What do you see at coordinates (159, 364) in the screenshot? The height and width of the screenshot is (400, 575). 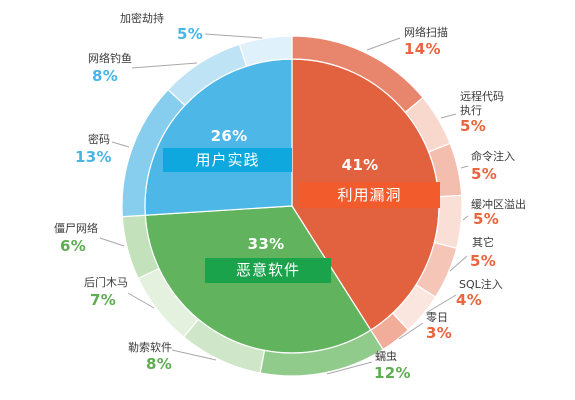 I see `label-pct-ransomware: 8%` at bounding box center [159, 364].